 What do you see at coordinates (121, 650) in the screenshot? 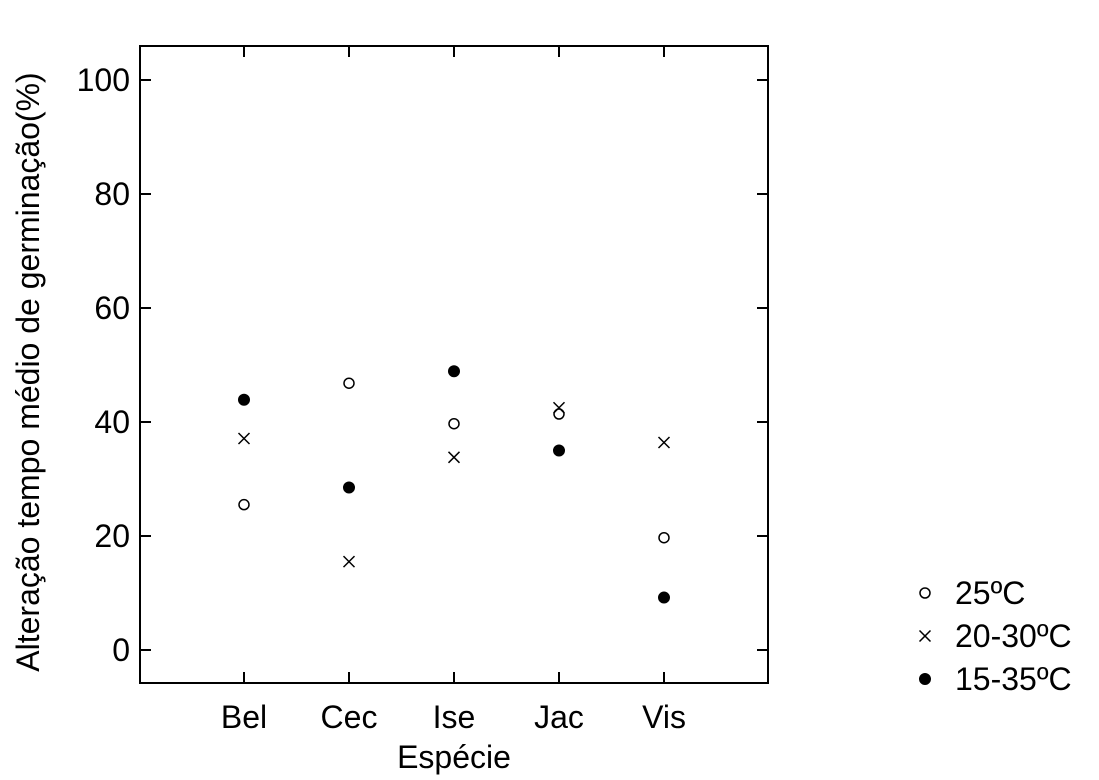
I see `y-tick-label: 0` at bounding box center [121, 650].